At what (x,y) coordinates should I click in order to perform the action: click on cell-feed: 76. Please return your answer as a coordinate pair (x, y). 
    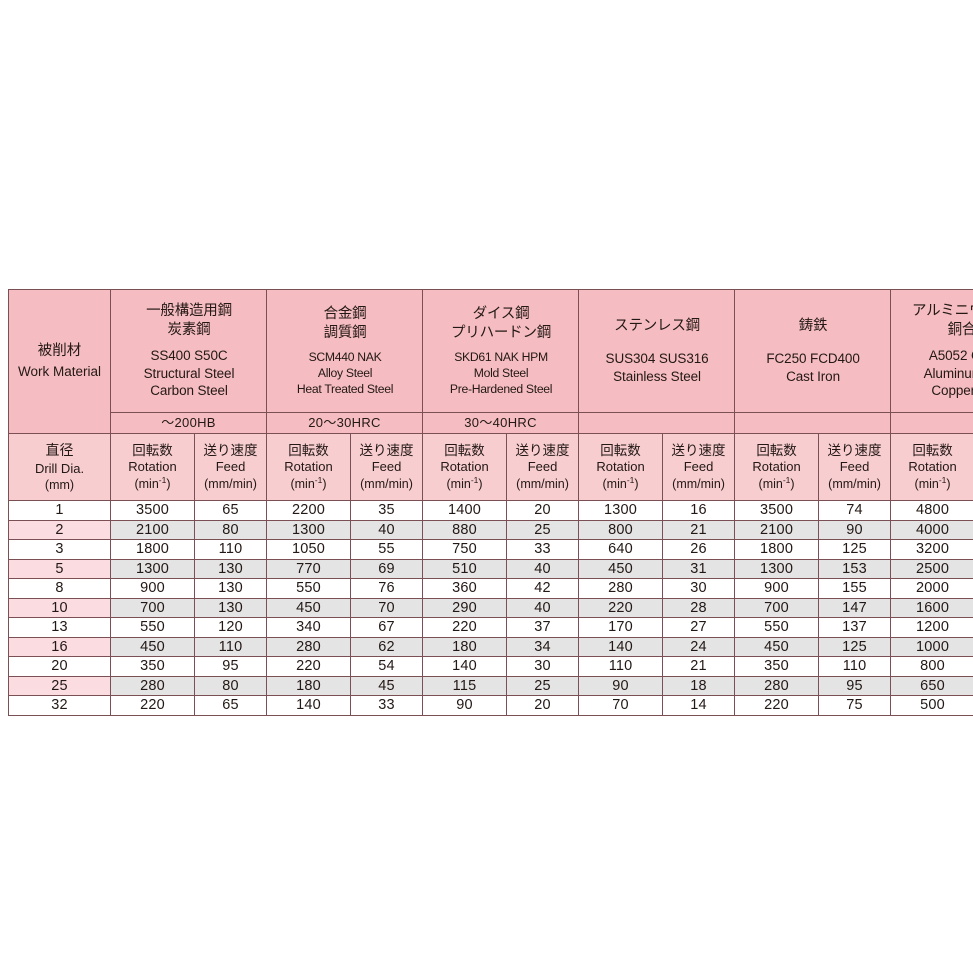
    Looking at the image, I should click on (387, 588).